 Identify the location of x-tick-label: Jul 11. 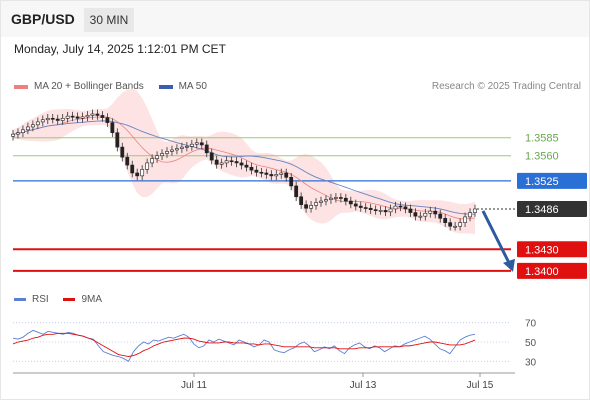
(194, 385).